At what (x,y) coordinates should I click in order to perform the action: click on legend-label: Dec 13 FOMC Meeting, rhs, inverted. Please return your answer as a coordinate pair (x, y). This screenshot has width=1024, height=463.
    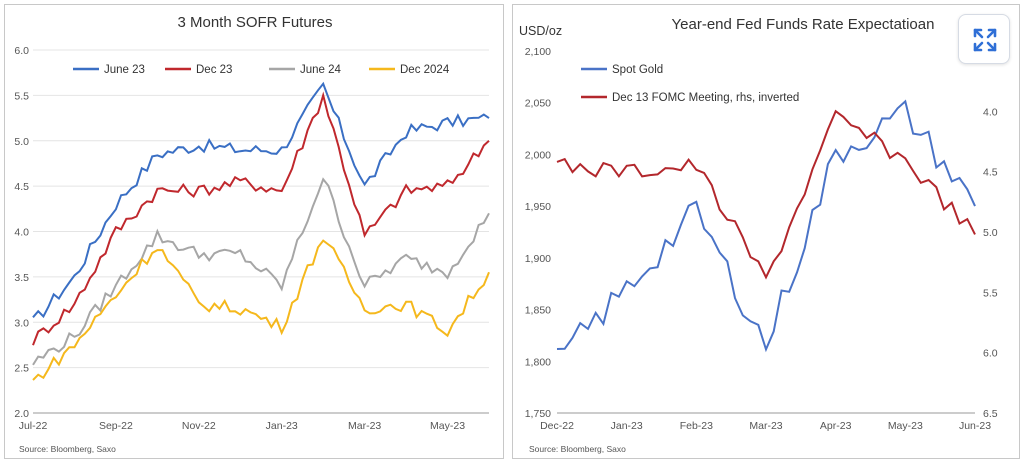
    Looking at the image, I should click on (705, 98).